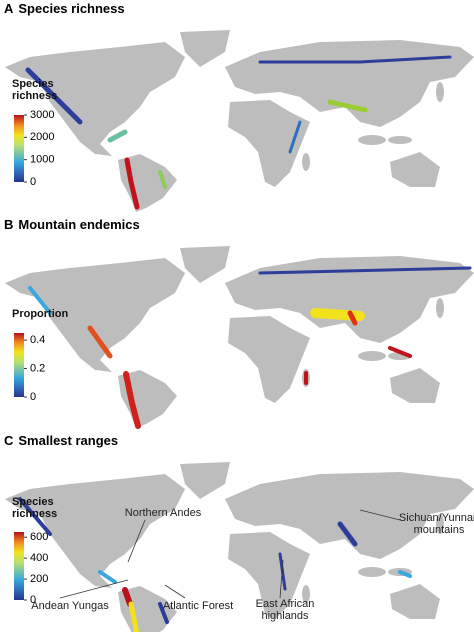 The image size is (474, 632). What do you see at coordinates (42, 160) in the screenshot?
I see `colorbar-tick-label: 1000` at bounding box center [42, 160].